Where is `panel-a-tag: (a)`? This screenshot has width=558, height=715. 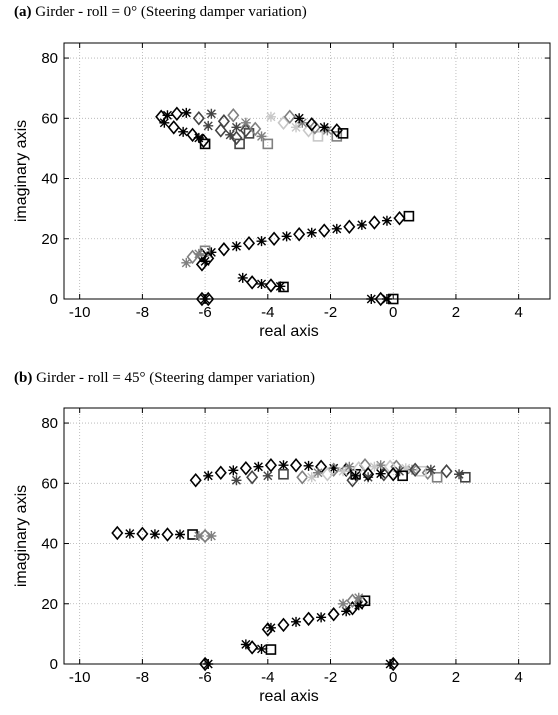 panel-a-tag: (a) is located at coordinates (23, 12).